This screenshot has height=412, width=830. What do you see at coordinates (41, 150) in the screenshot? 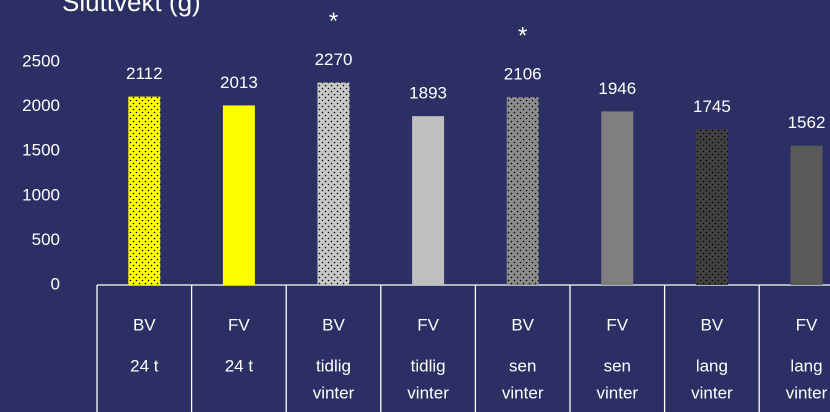
I see `y-tick-label: 1500` at bounding box center [41, 150].